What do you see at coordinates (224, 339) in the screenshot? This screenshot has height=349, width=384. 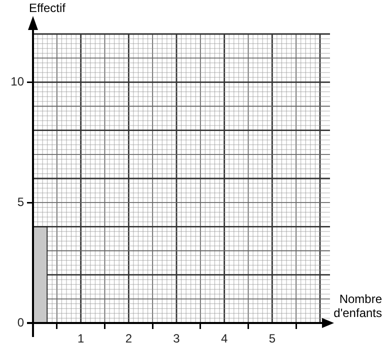 I see `x-tick-label: 4` at bounding box center [224, 339].